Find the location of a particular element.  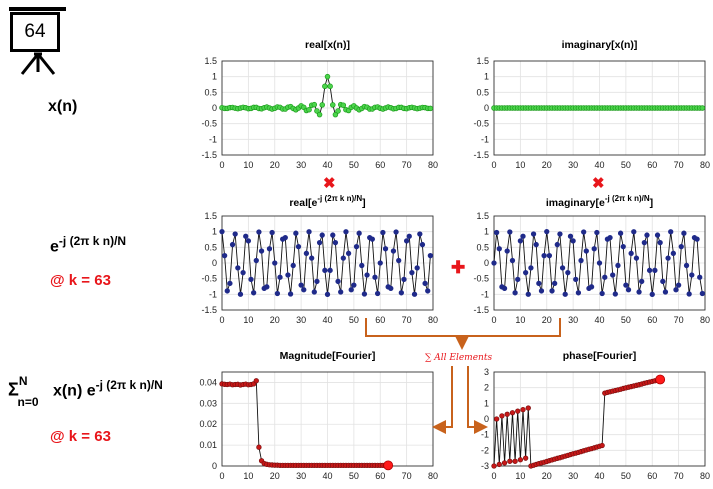

kernel-label: e-j (2π k n)/N is located at coordinates (88, 245).